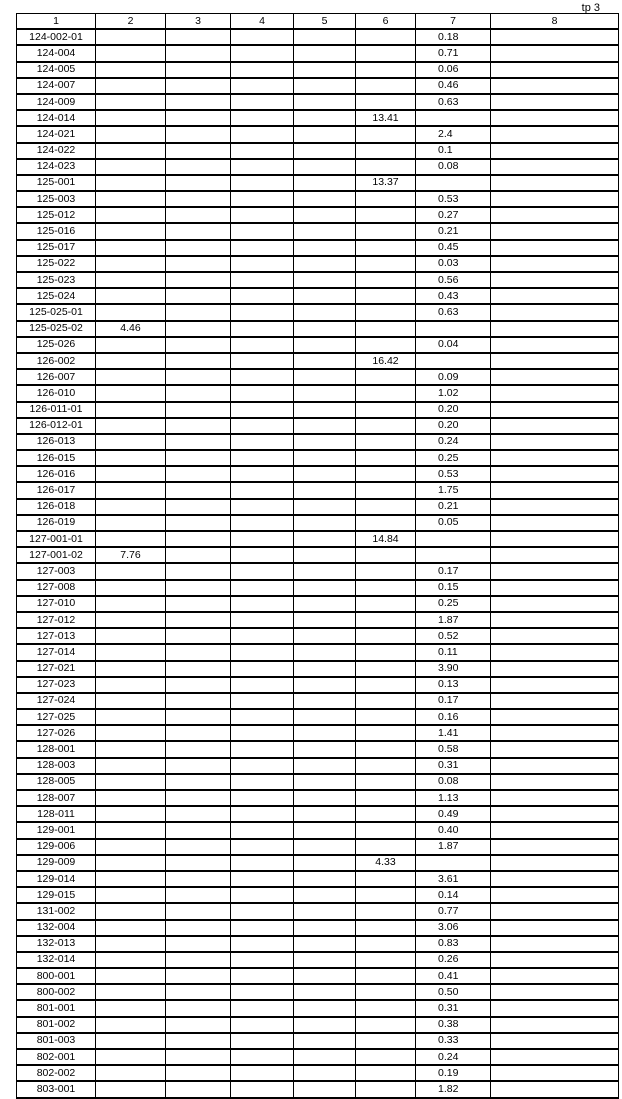 This screenshot has height=1099, width=622. I want to click on row-id-cell: 132-013, so click(56, 944).